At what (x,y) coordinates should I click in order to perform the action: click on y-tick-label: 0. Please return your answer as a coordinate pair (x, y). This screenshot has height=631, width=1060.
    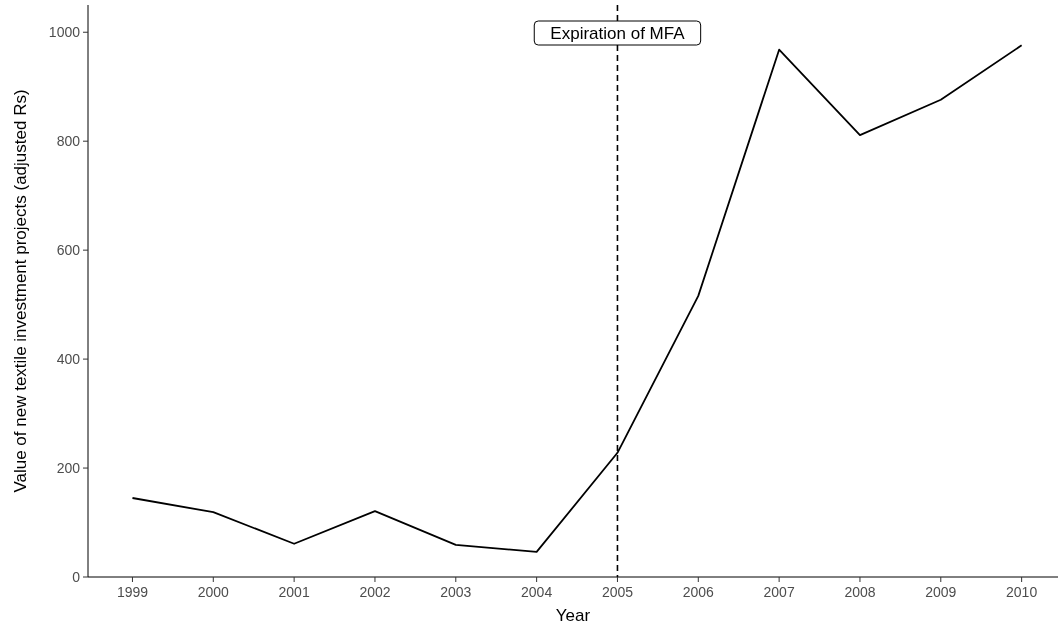
    Looking at the image, I should click on (76, 577).